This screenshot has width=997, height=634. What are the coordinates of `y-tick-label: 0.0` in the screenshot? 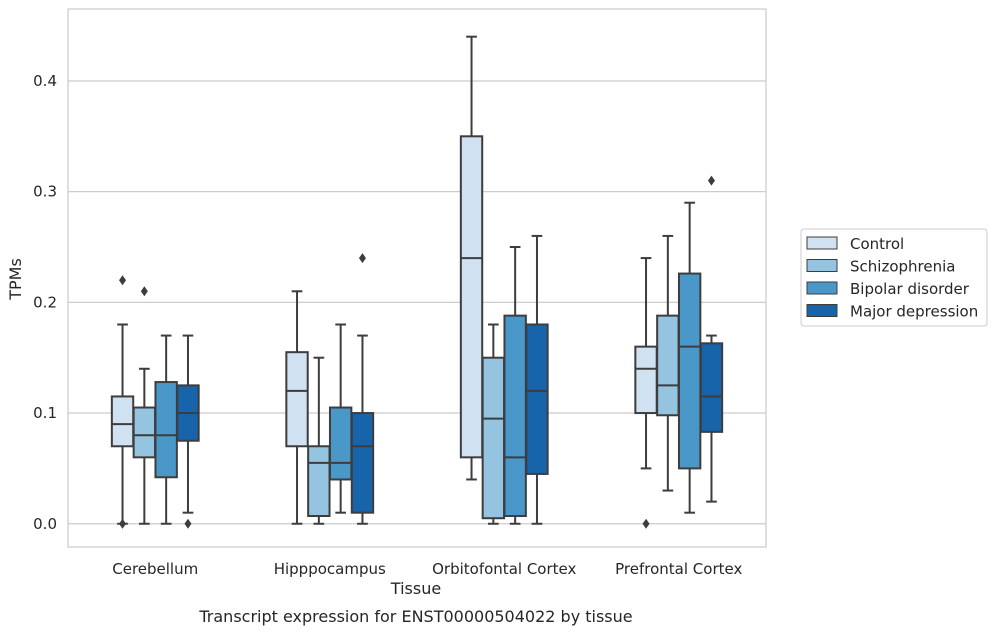 It's located at (45, 524).